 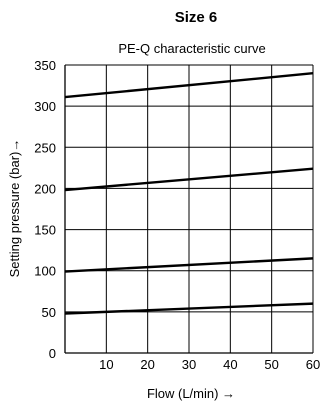 What do you see at coordinates (230, 364) in the screenshot?
I see `x-tick-label: 40` at bounding box center [230, 364].